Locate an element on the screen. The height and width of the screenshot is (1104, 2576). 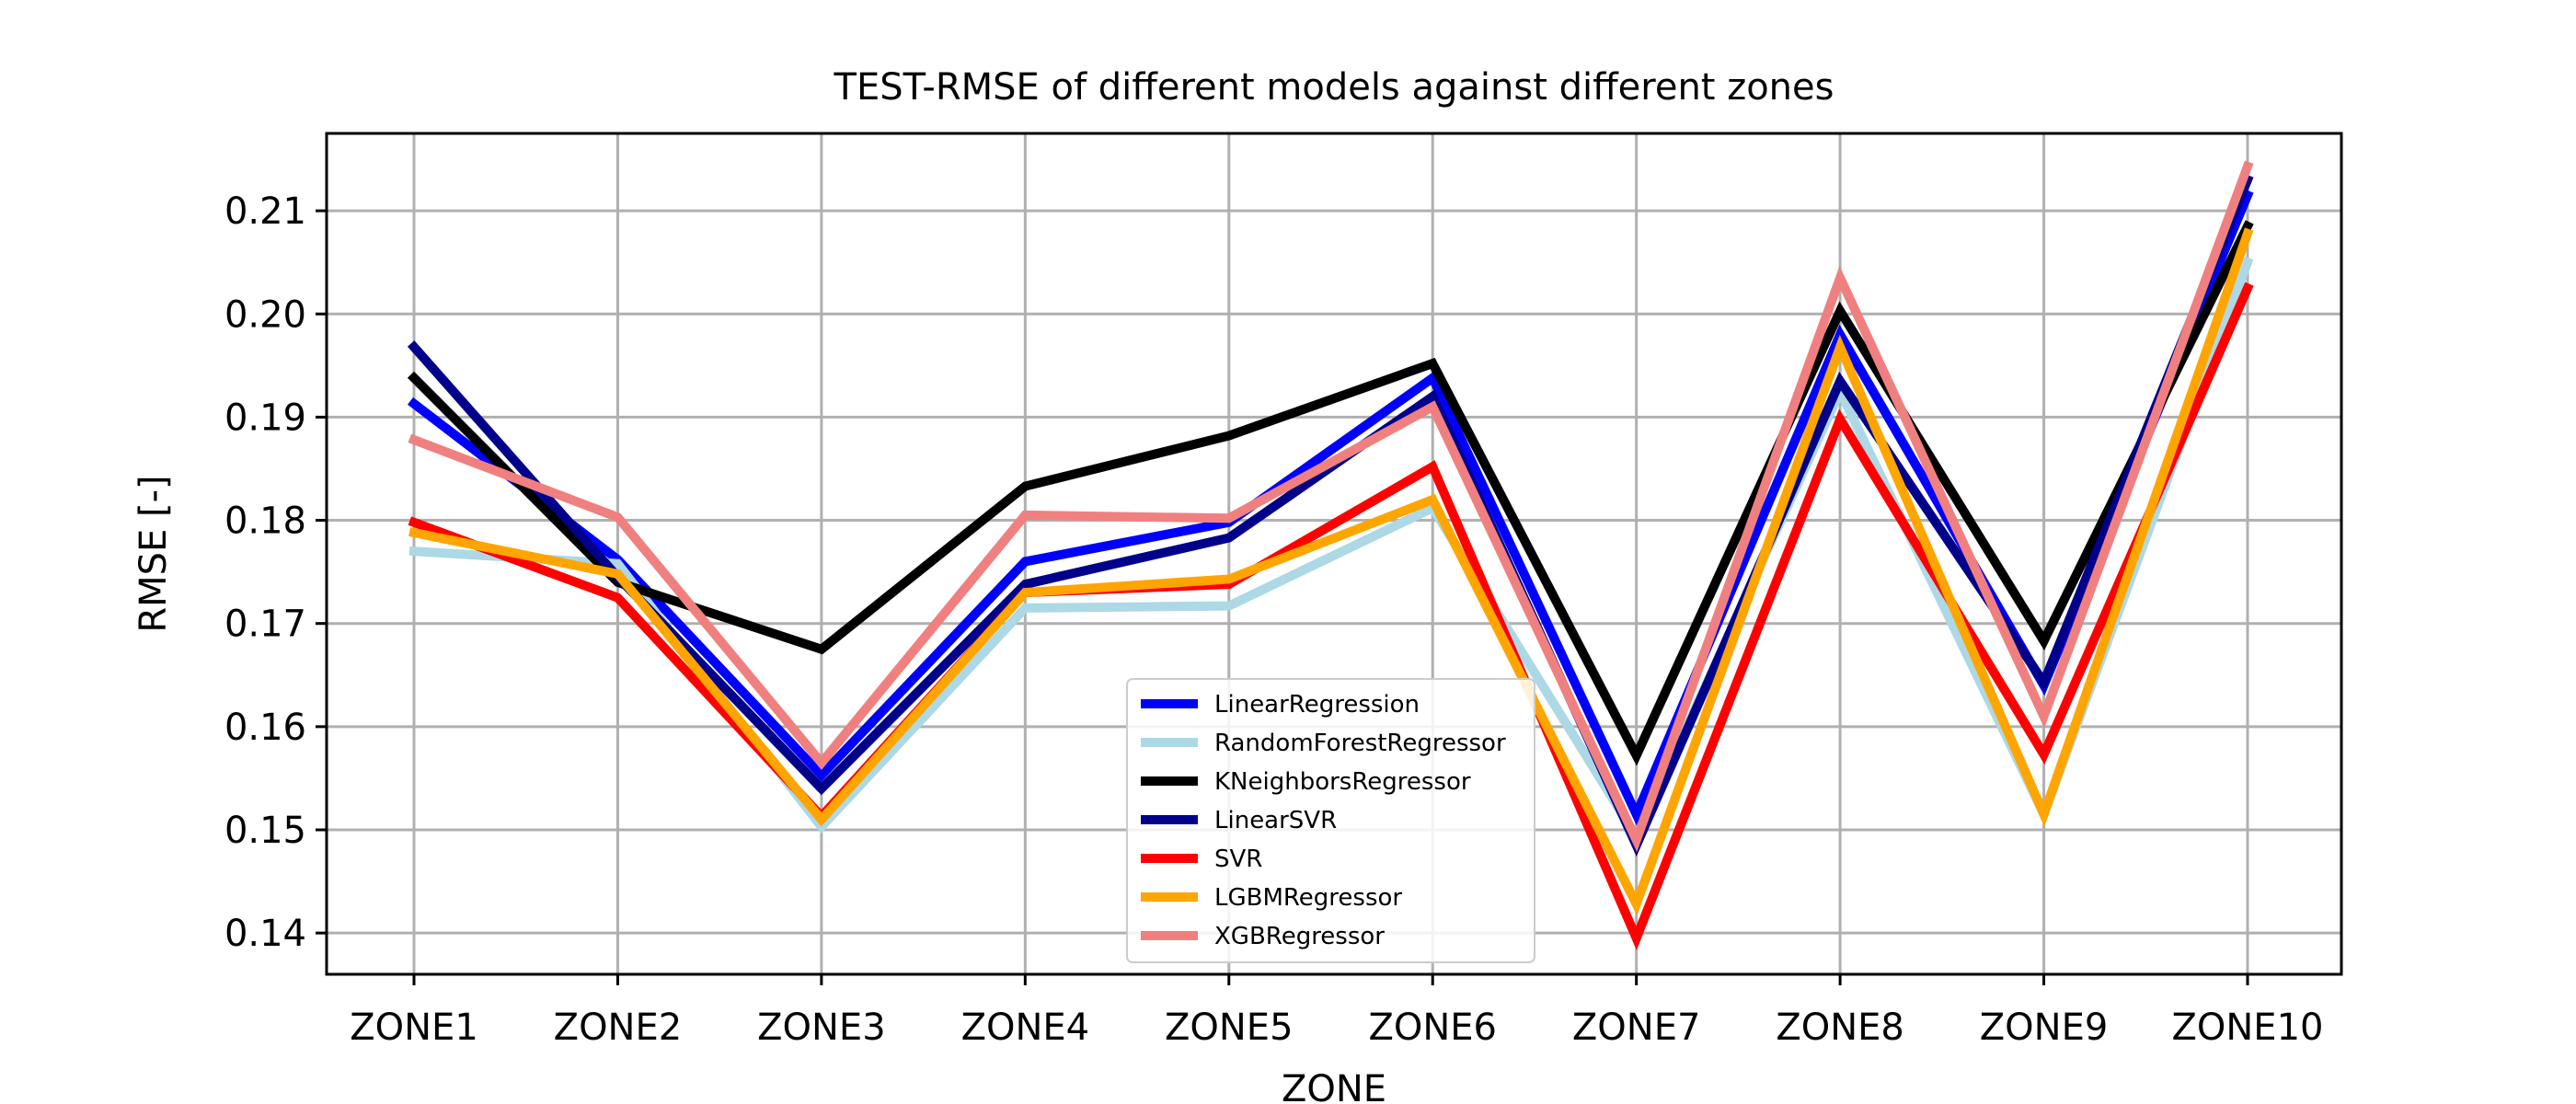
legend-box is located at coordinates (1330, 820).